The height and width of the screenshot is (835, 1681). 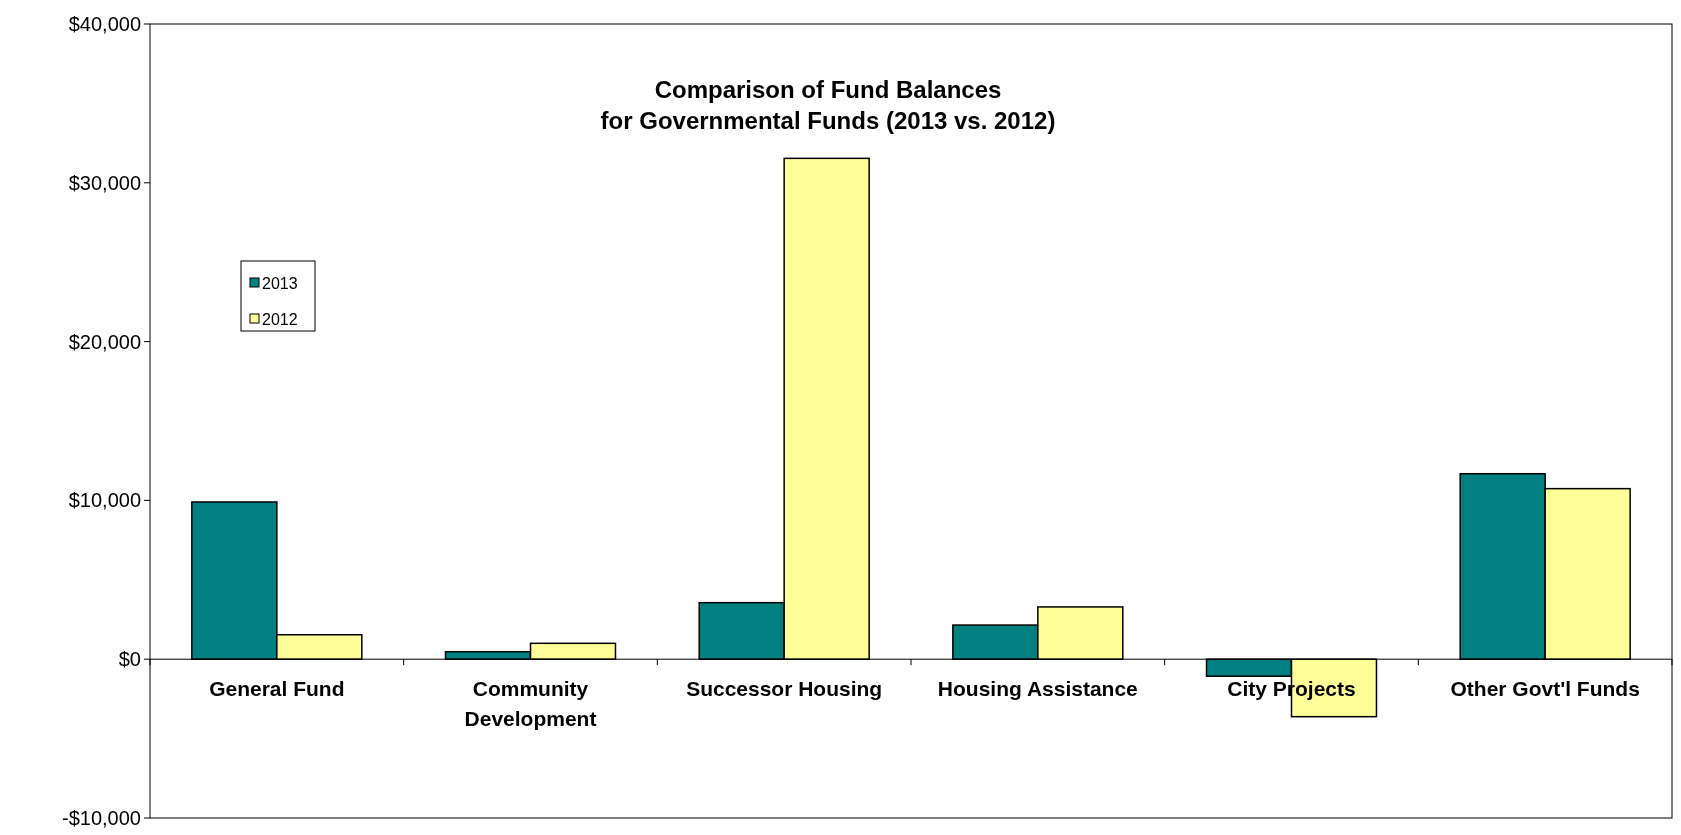 I want to click on x-tick-label: Housing Assistance, so click(x=1037, y=689).